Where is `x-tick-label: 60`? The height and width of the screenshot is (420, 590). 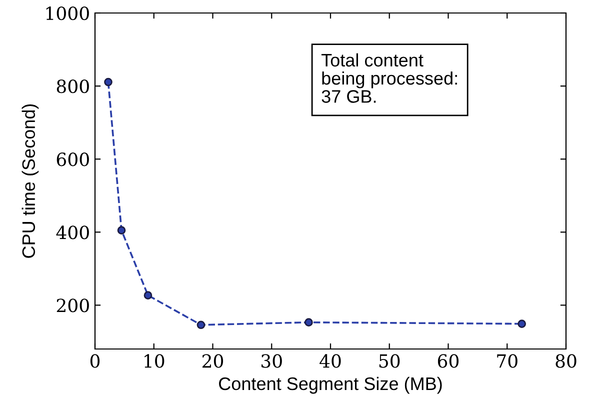 x-tick-label: 60 is located at coordinates (448, 361).